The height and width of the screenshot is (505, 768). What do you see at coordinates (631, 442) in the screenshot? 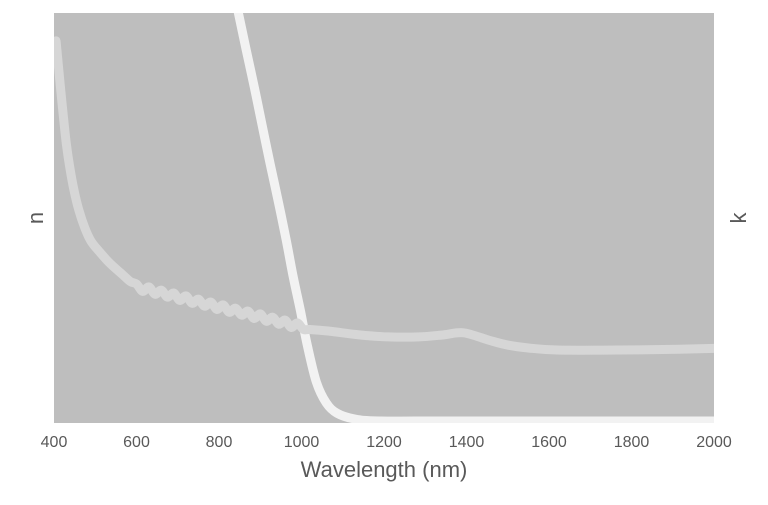
I see `x-tick-label-1800: 1800` at bounding box center [631, 442].